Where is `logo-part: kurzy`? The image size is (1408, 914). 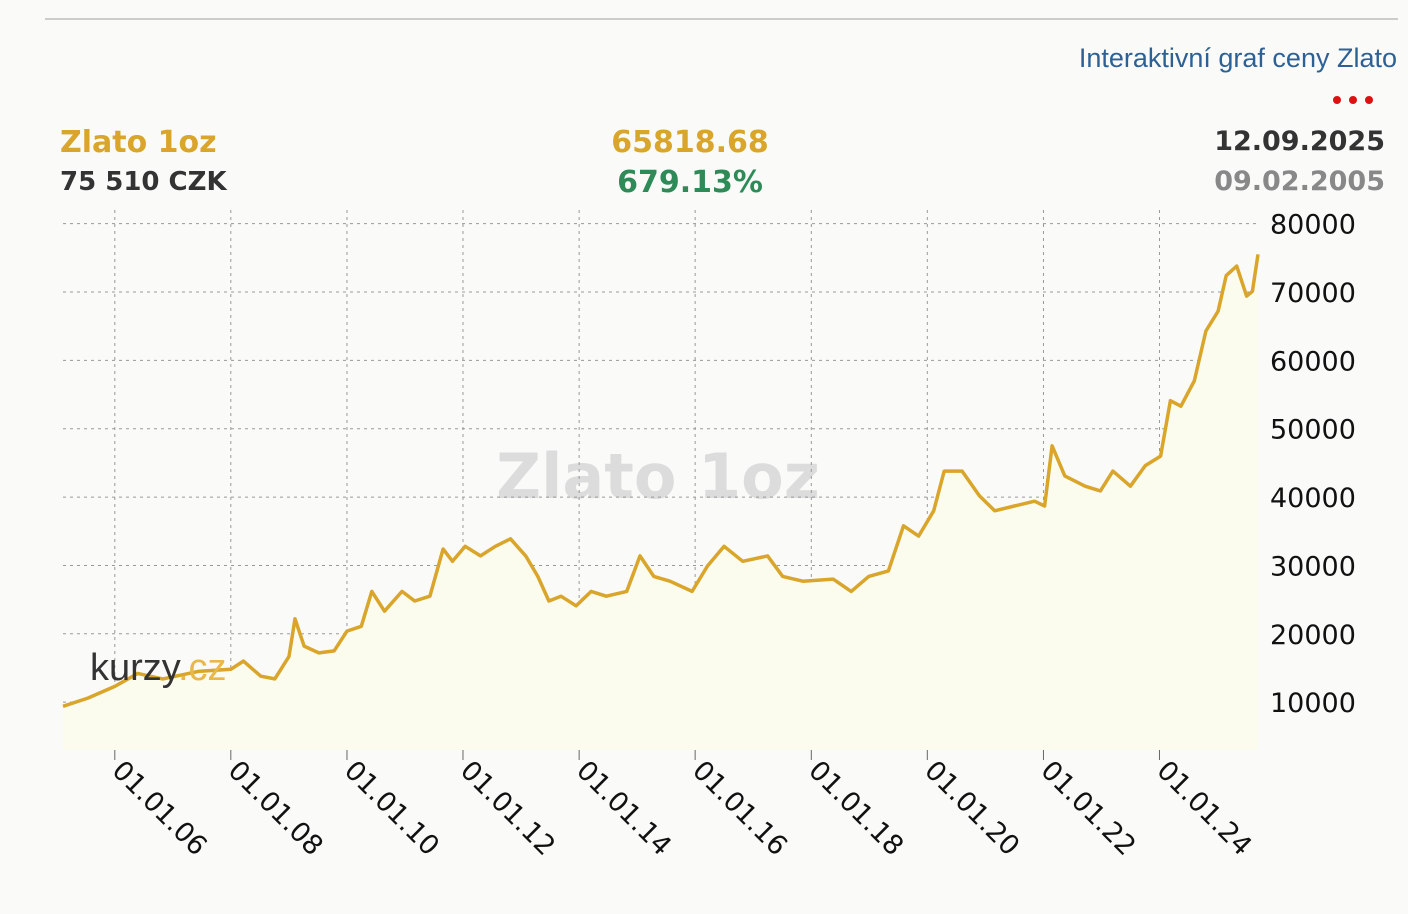 logo-part: kurzy is located at coordinates (135, 668).